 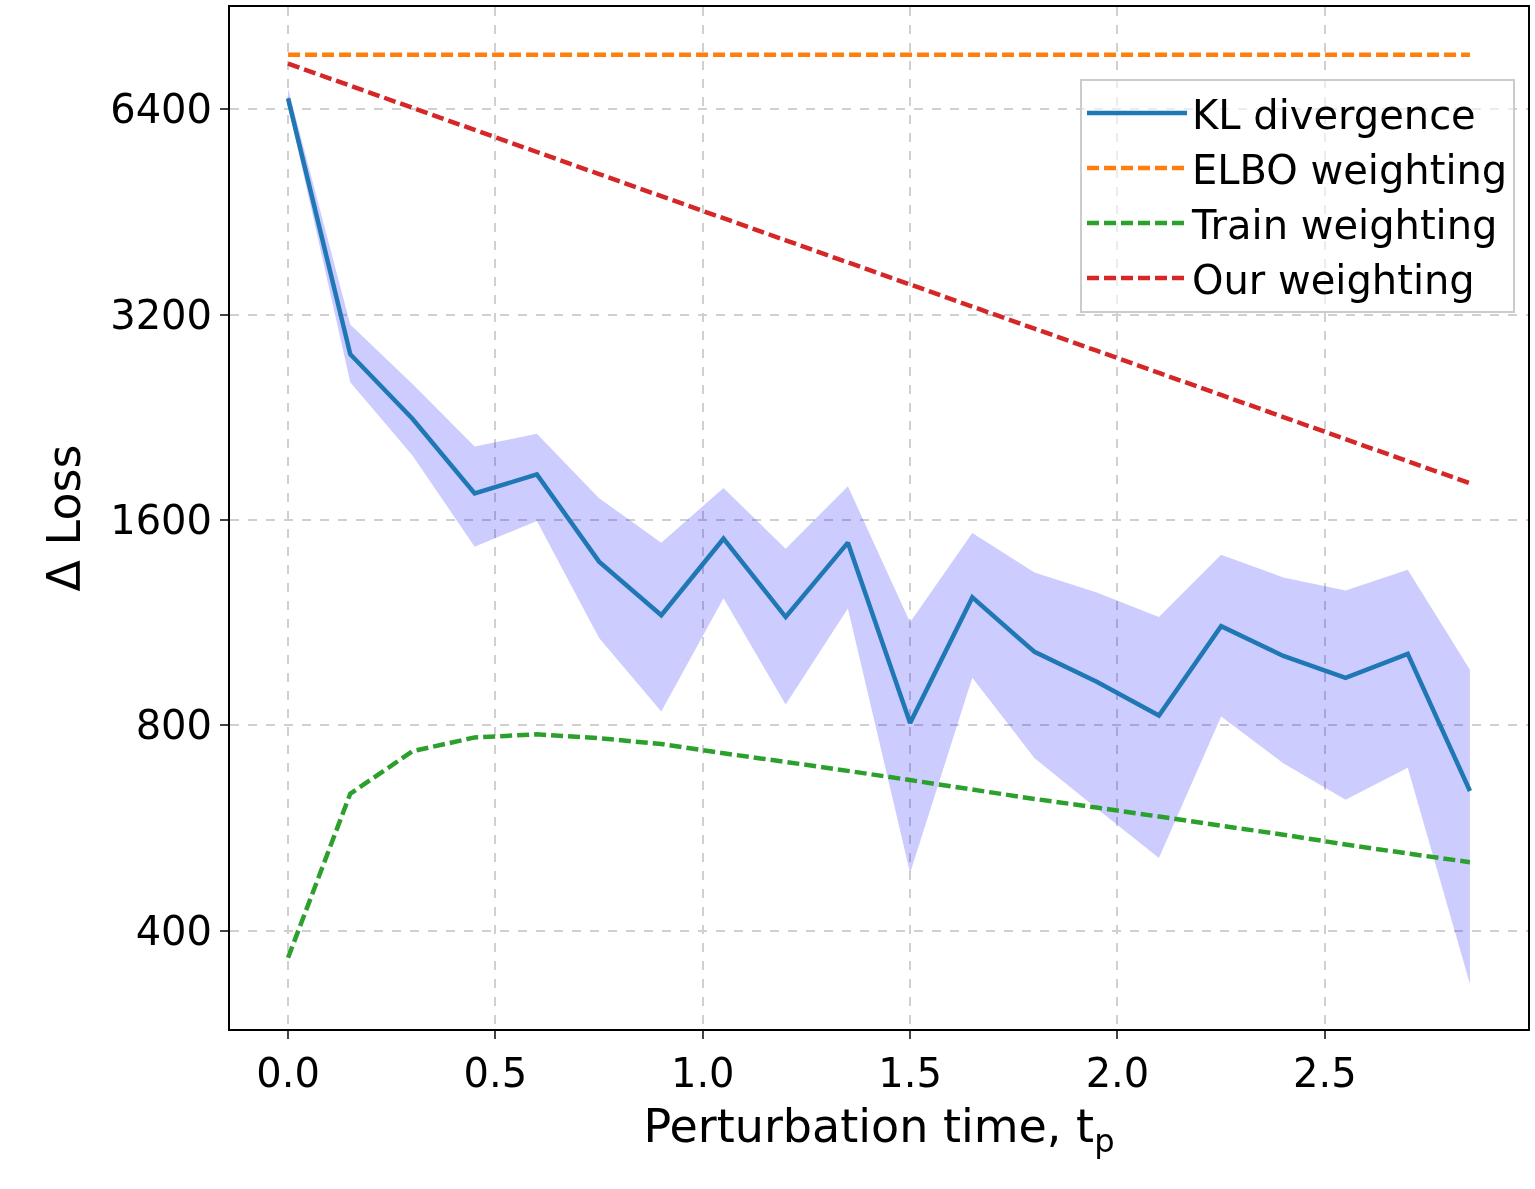 I want to click on y-tick-label: 400, so click(x=173, y=930).